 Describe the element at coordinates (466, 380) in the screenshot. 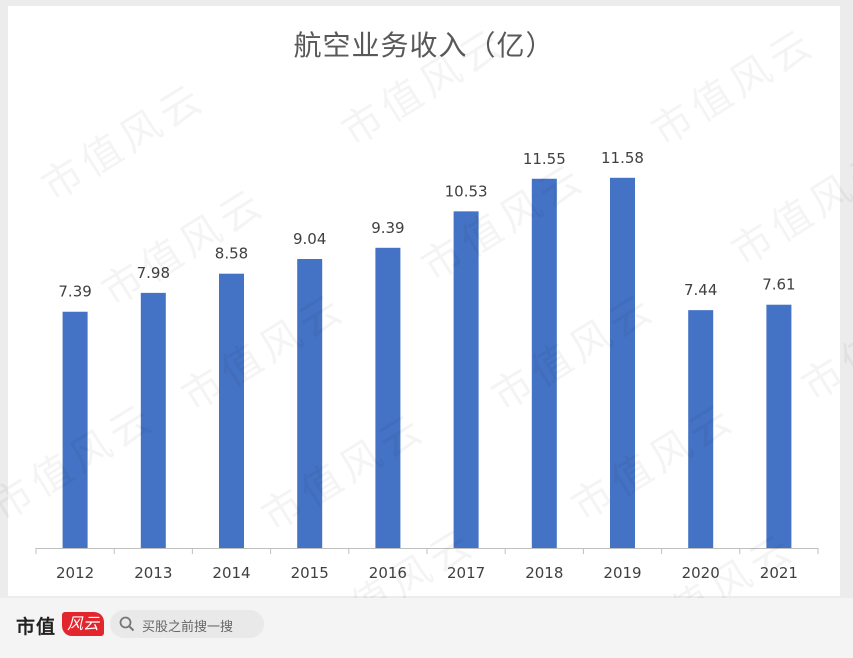

I see `bar-2017` at that location.